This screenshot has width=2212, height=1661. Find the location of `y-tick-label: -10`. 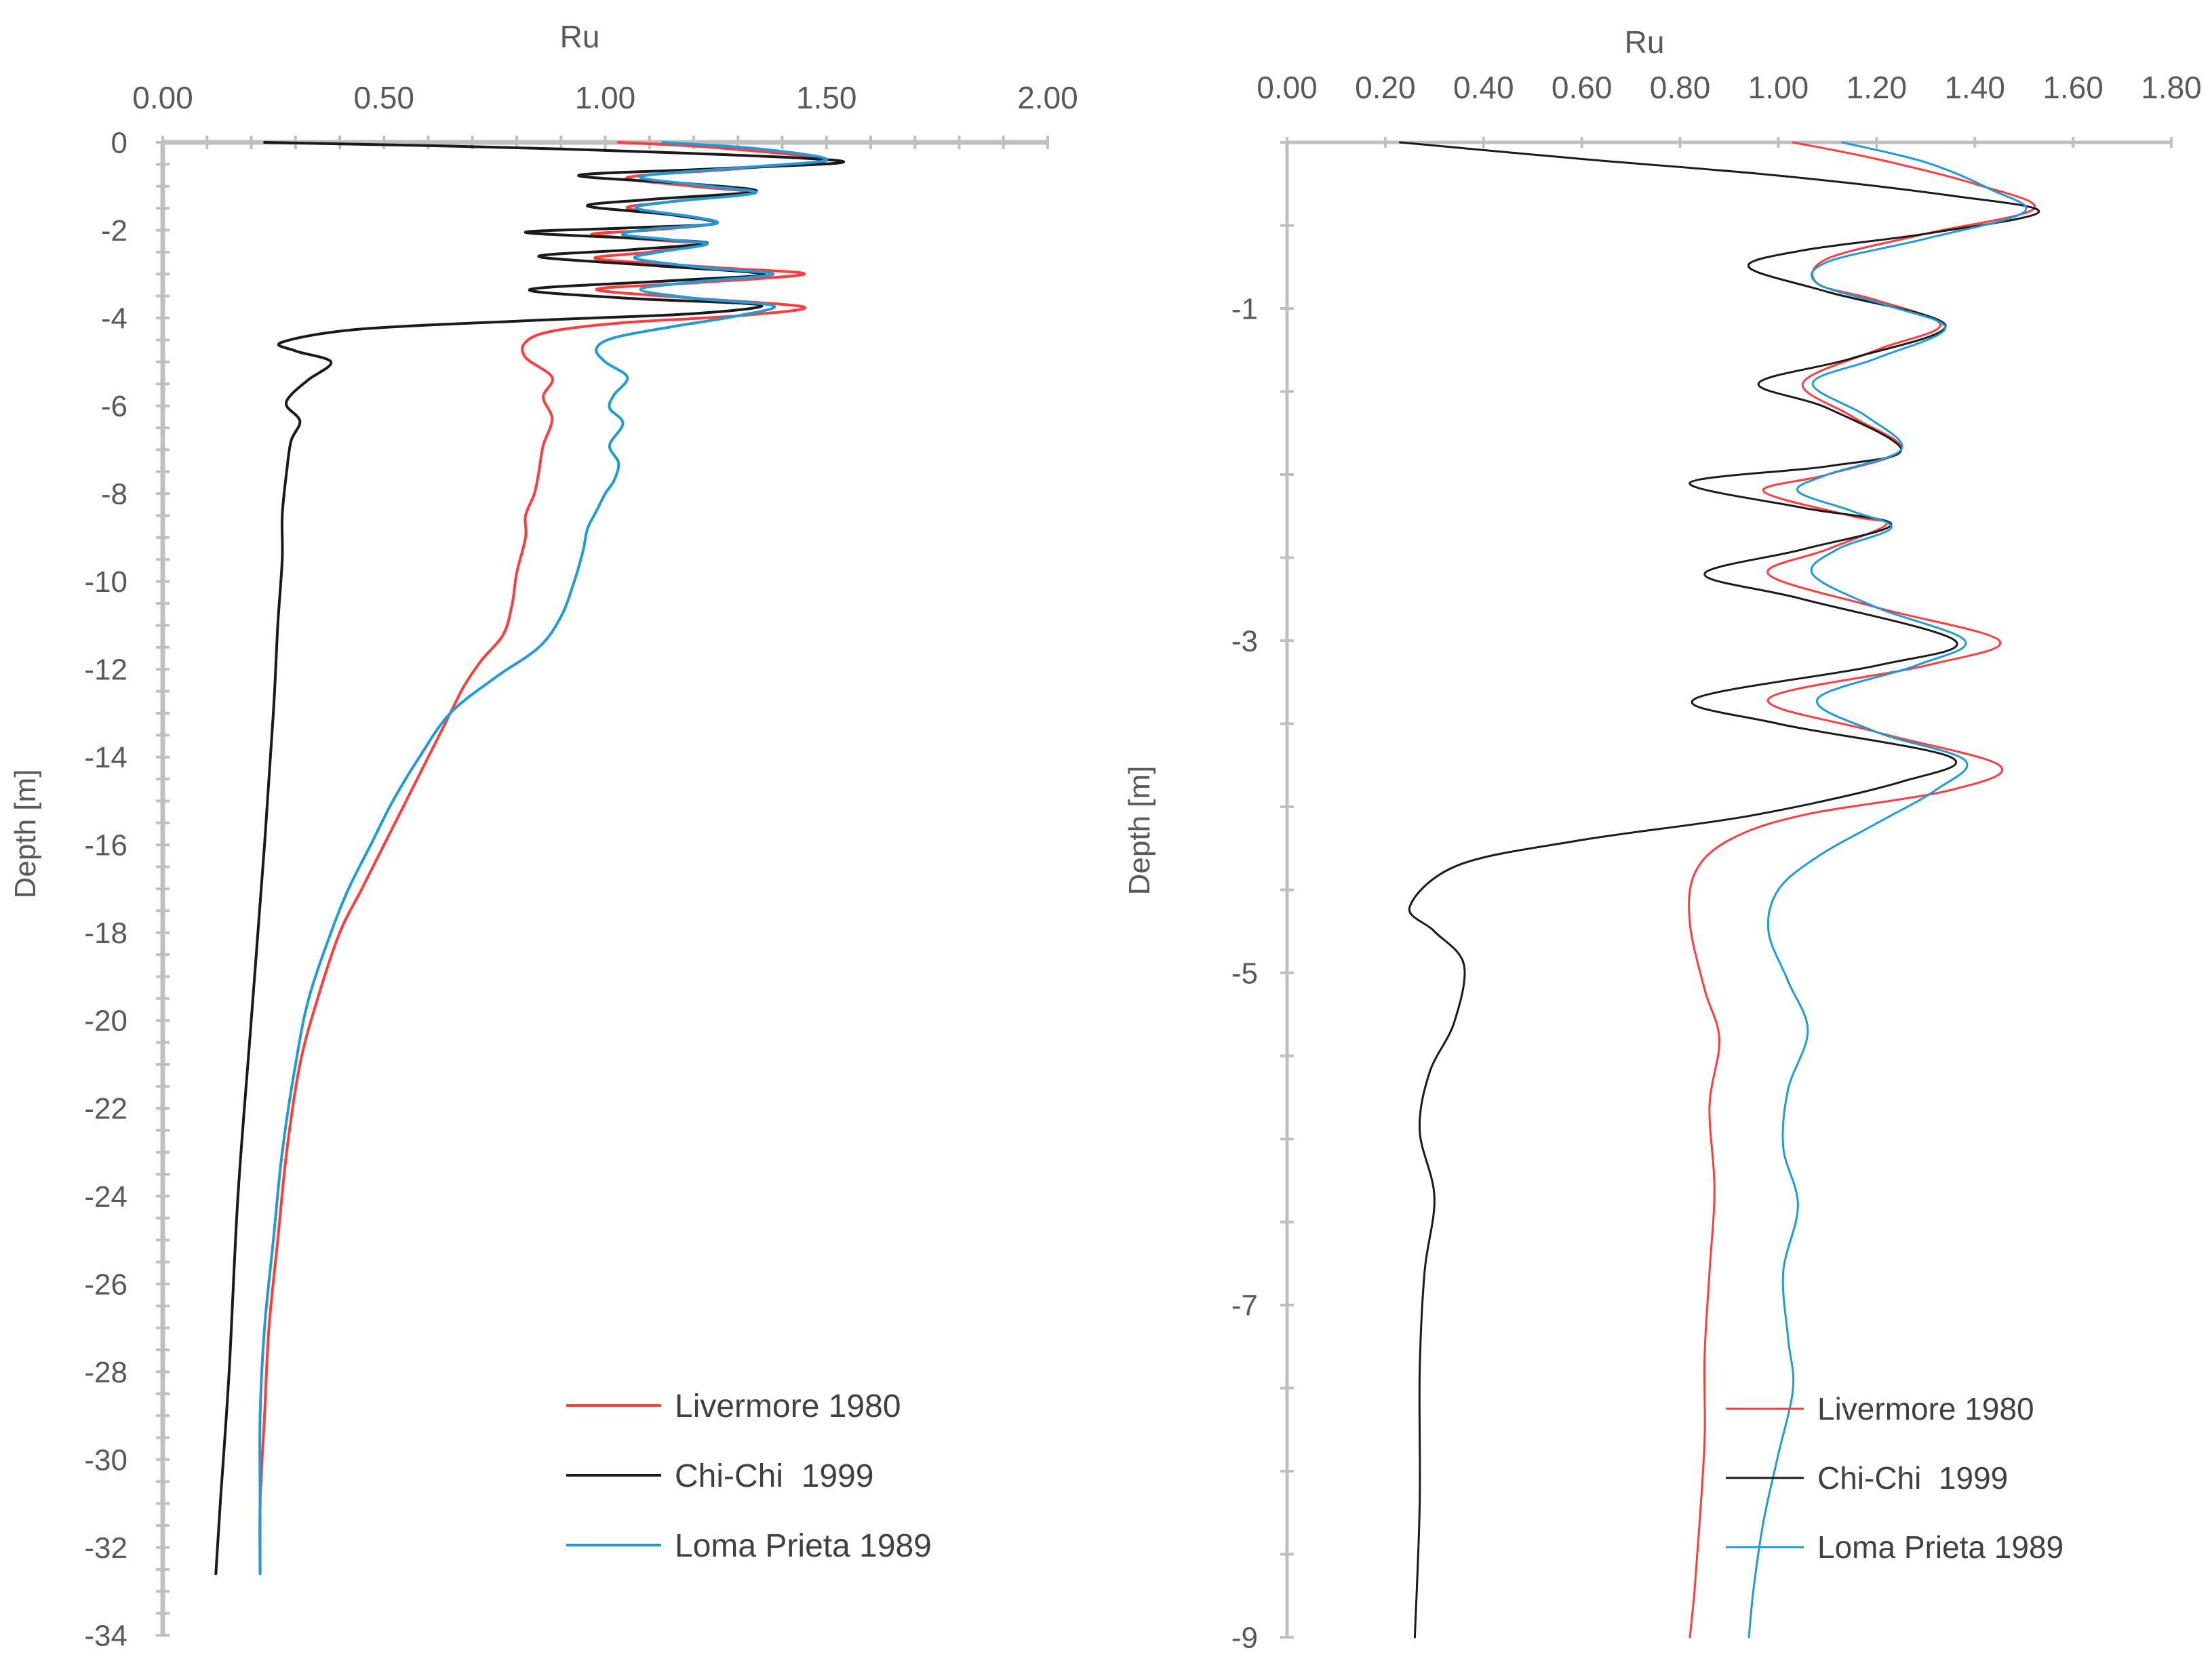

y-tick-label: -10 is located at coordinates (105, 582).